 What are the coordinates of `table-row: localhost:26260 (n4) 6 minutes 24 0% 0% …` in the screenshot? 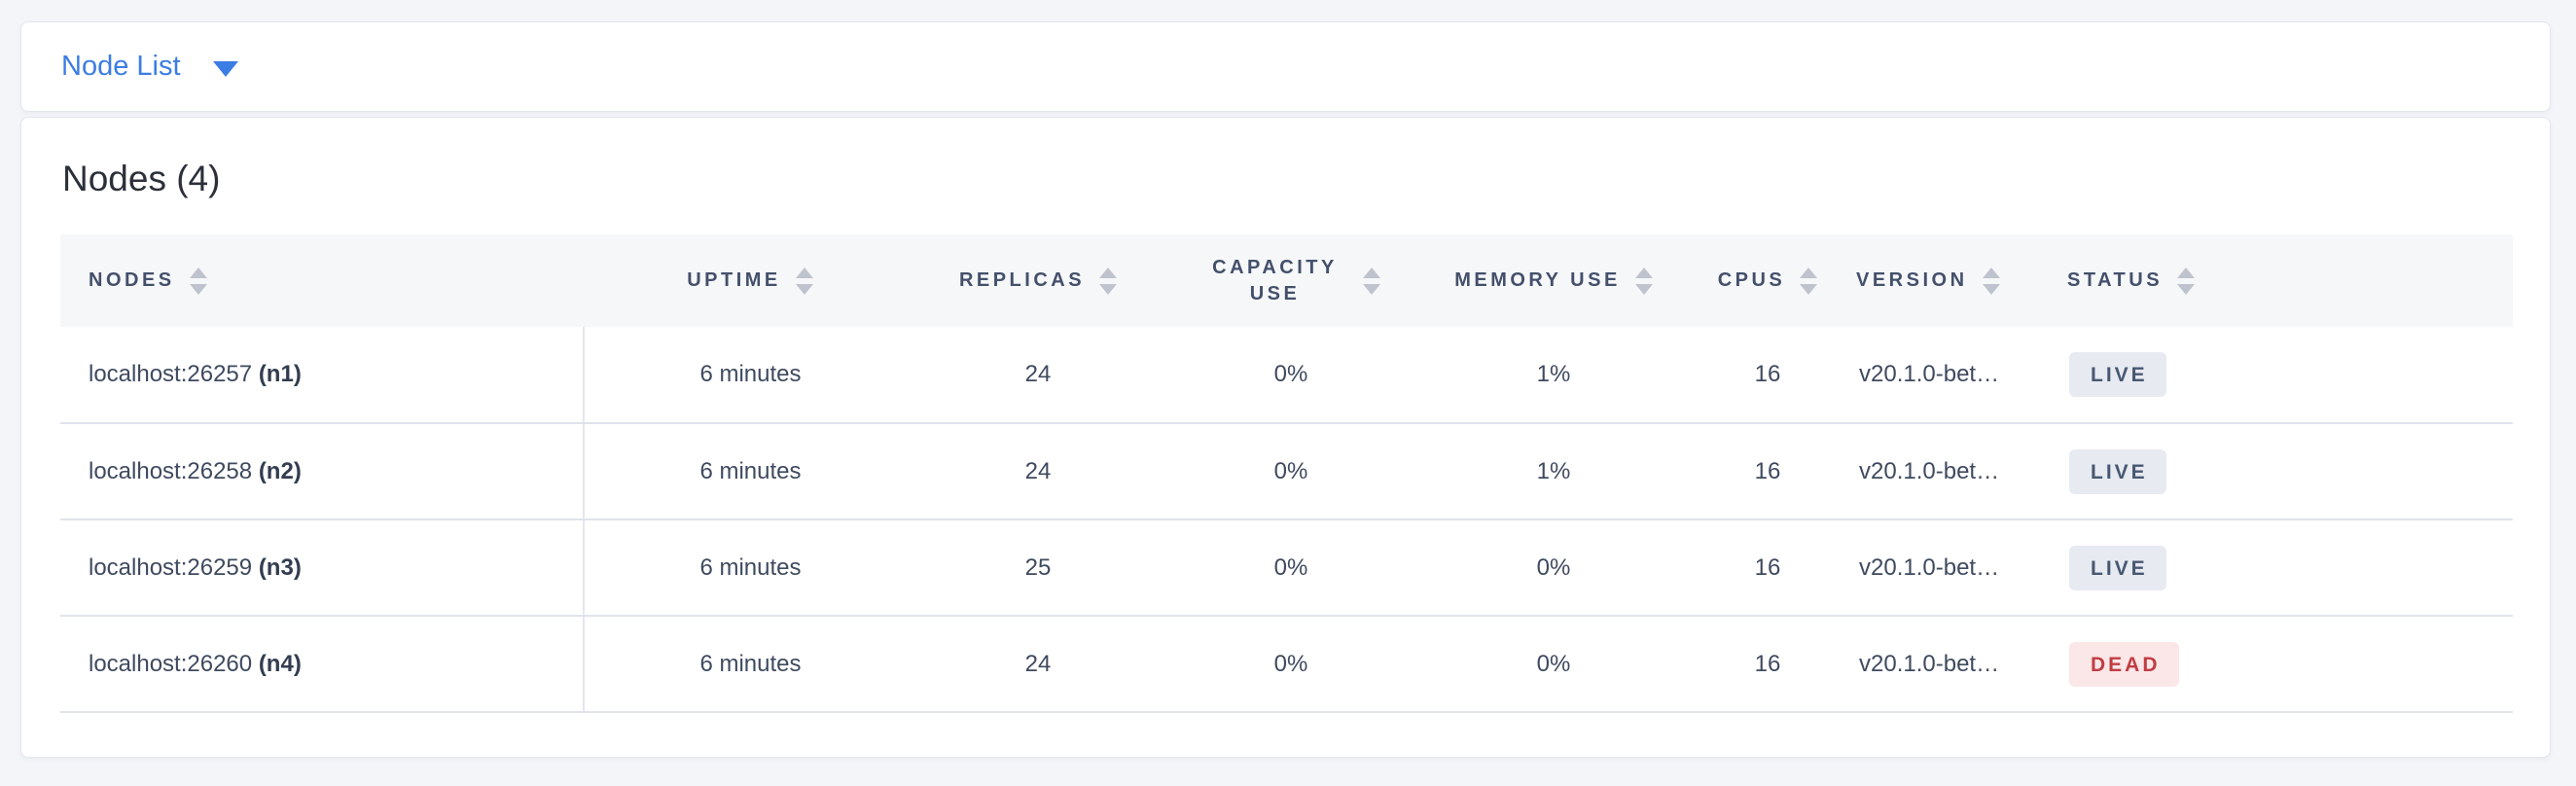 It's located at (1286, 664).